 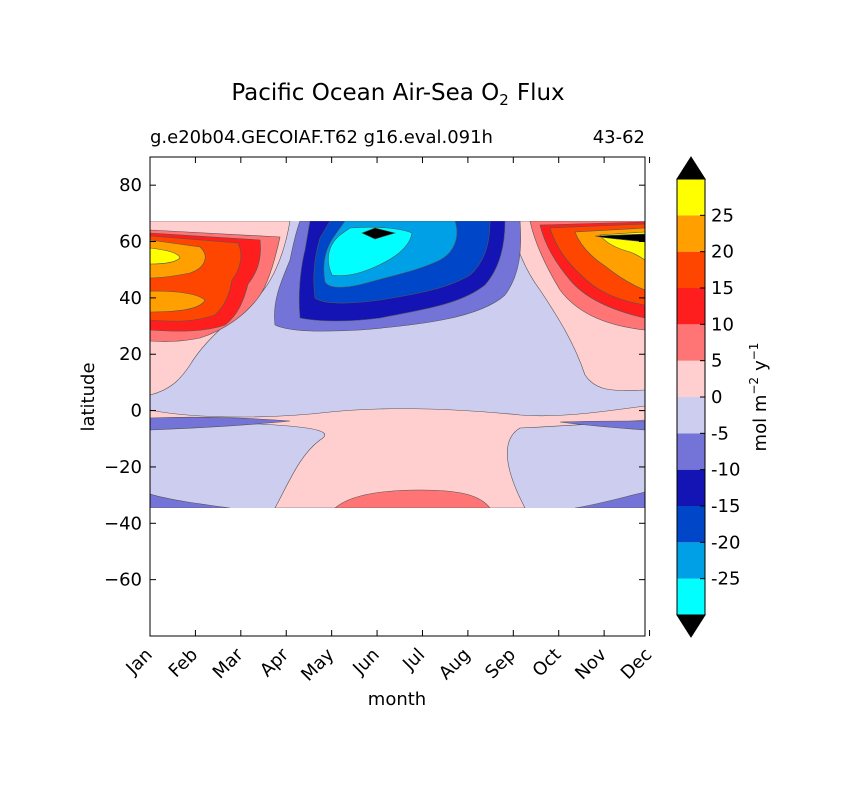 What do you see at coordinates (720, 433) in the screenshot?
I see `colorbar-tick-label: -5` at bounding box center [720, 433].